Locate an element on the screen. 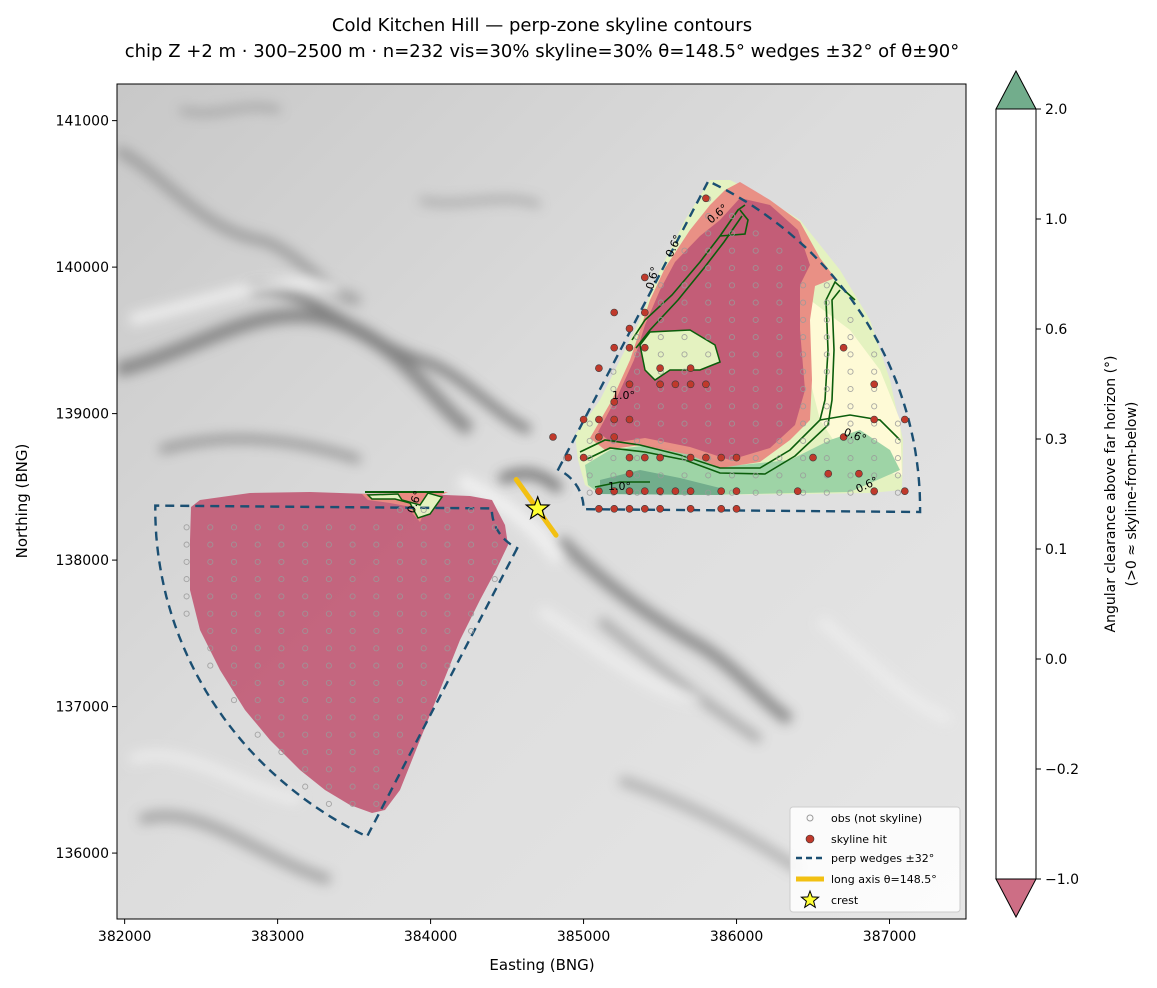 This screenshot has height=988, width=1157. contour-label: 0.6° is located at coordinates (652, 278).